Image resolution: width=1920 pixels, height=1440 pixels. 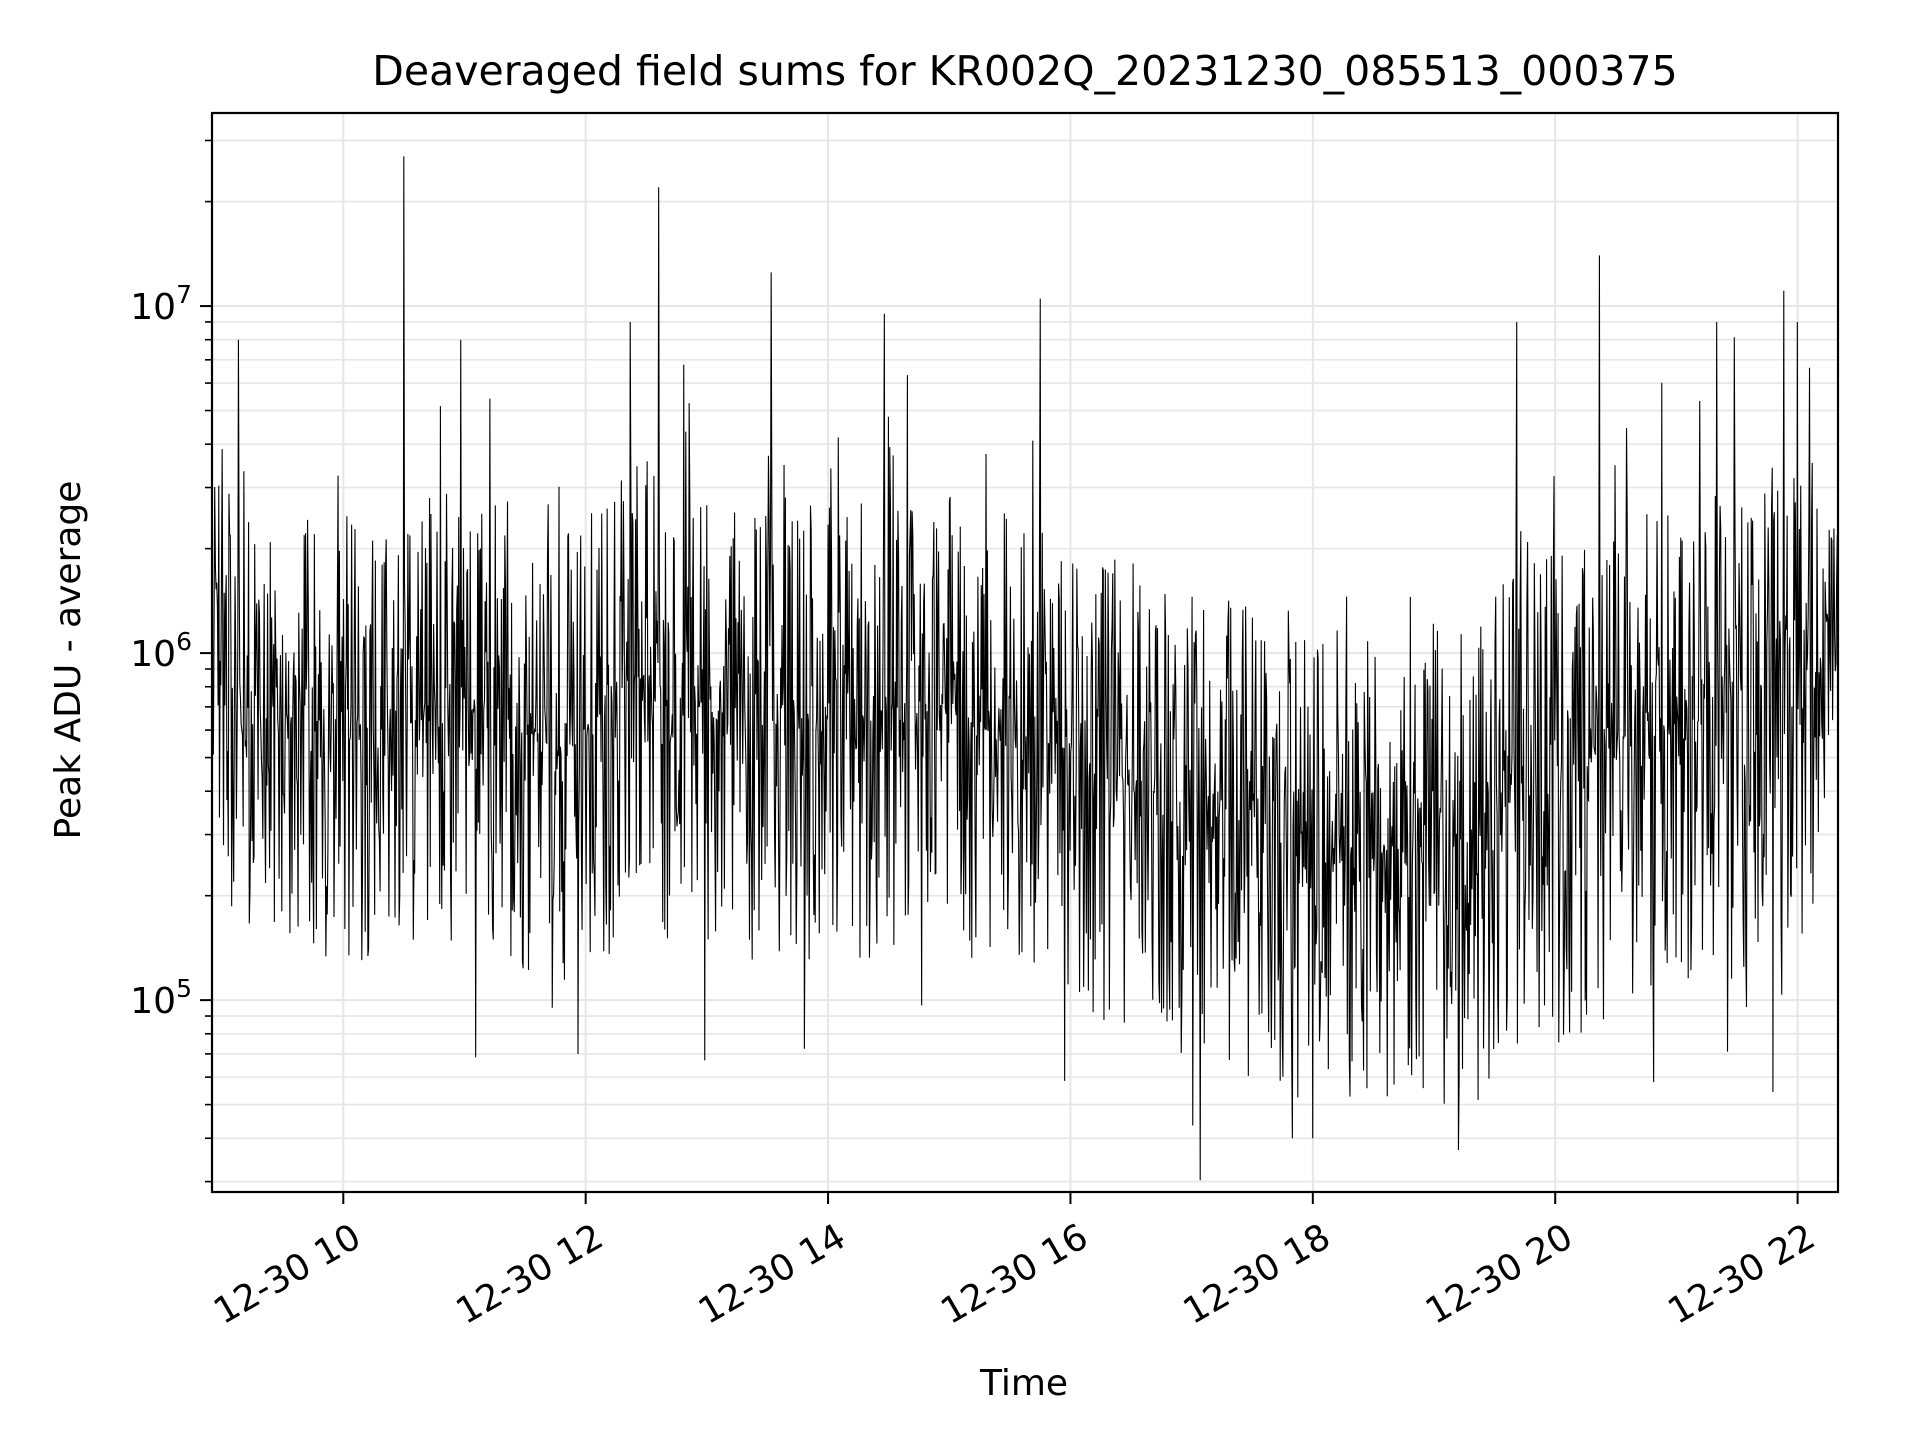 I want to click on y-tick-label: 10⁶, so click(x=161, y=651).